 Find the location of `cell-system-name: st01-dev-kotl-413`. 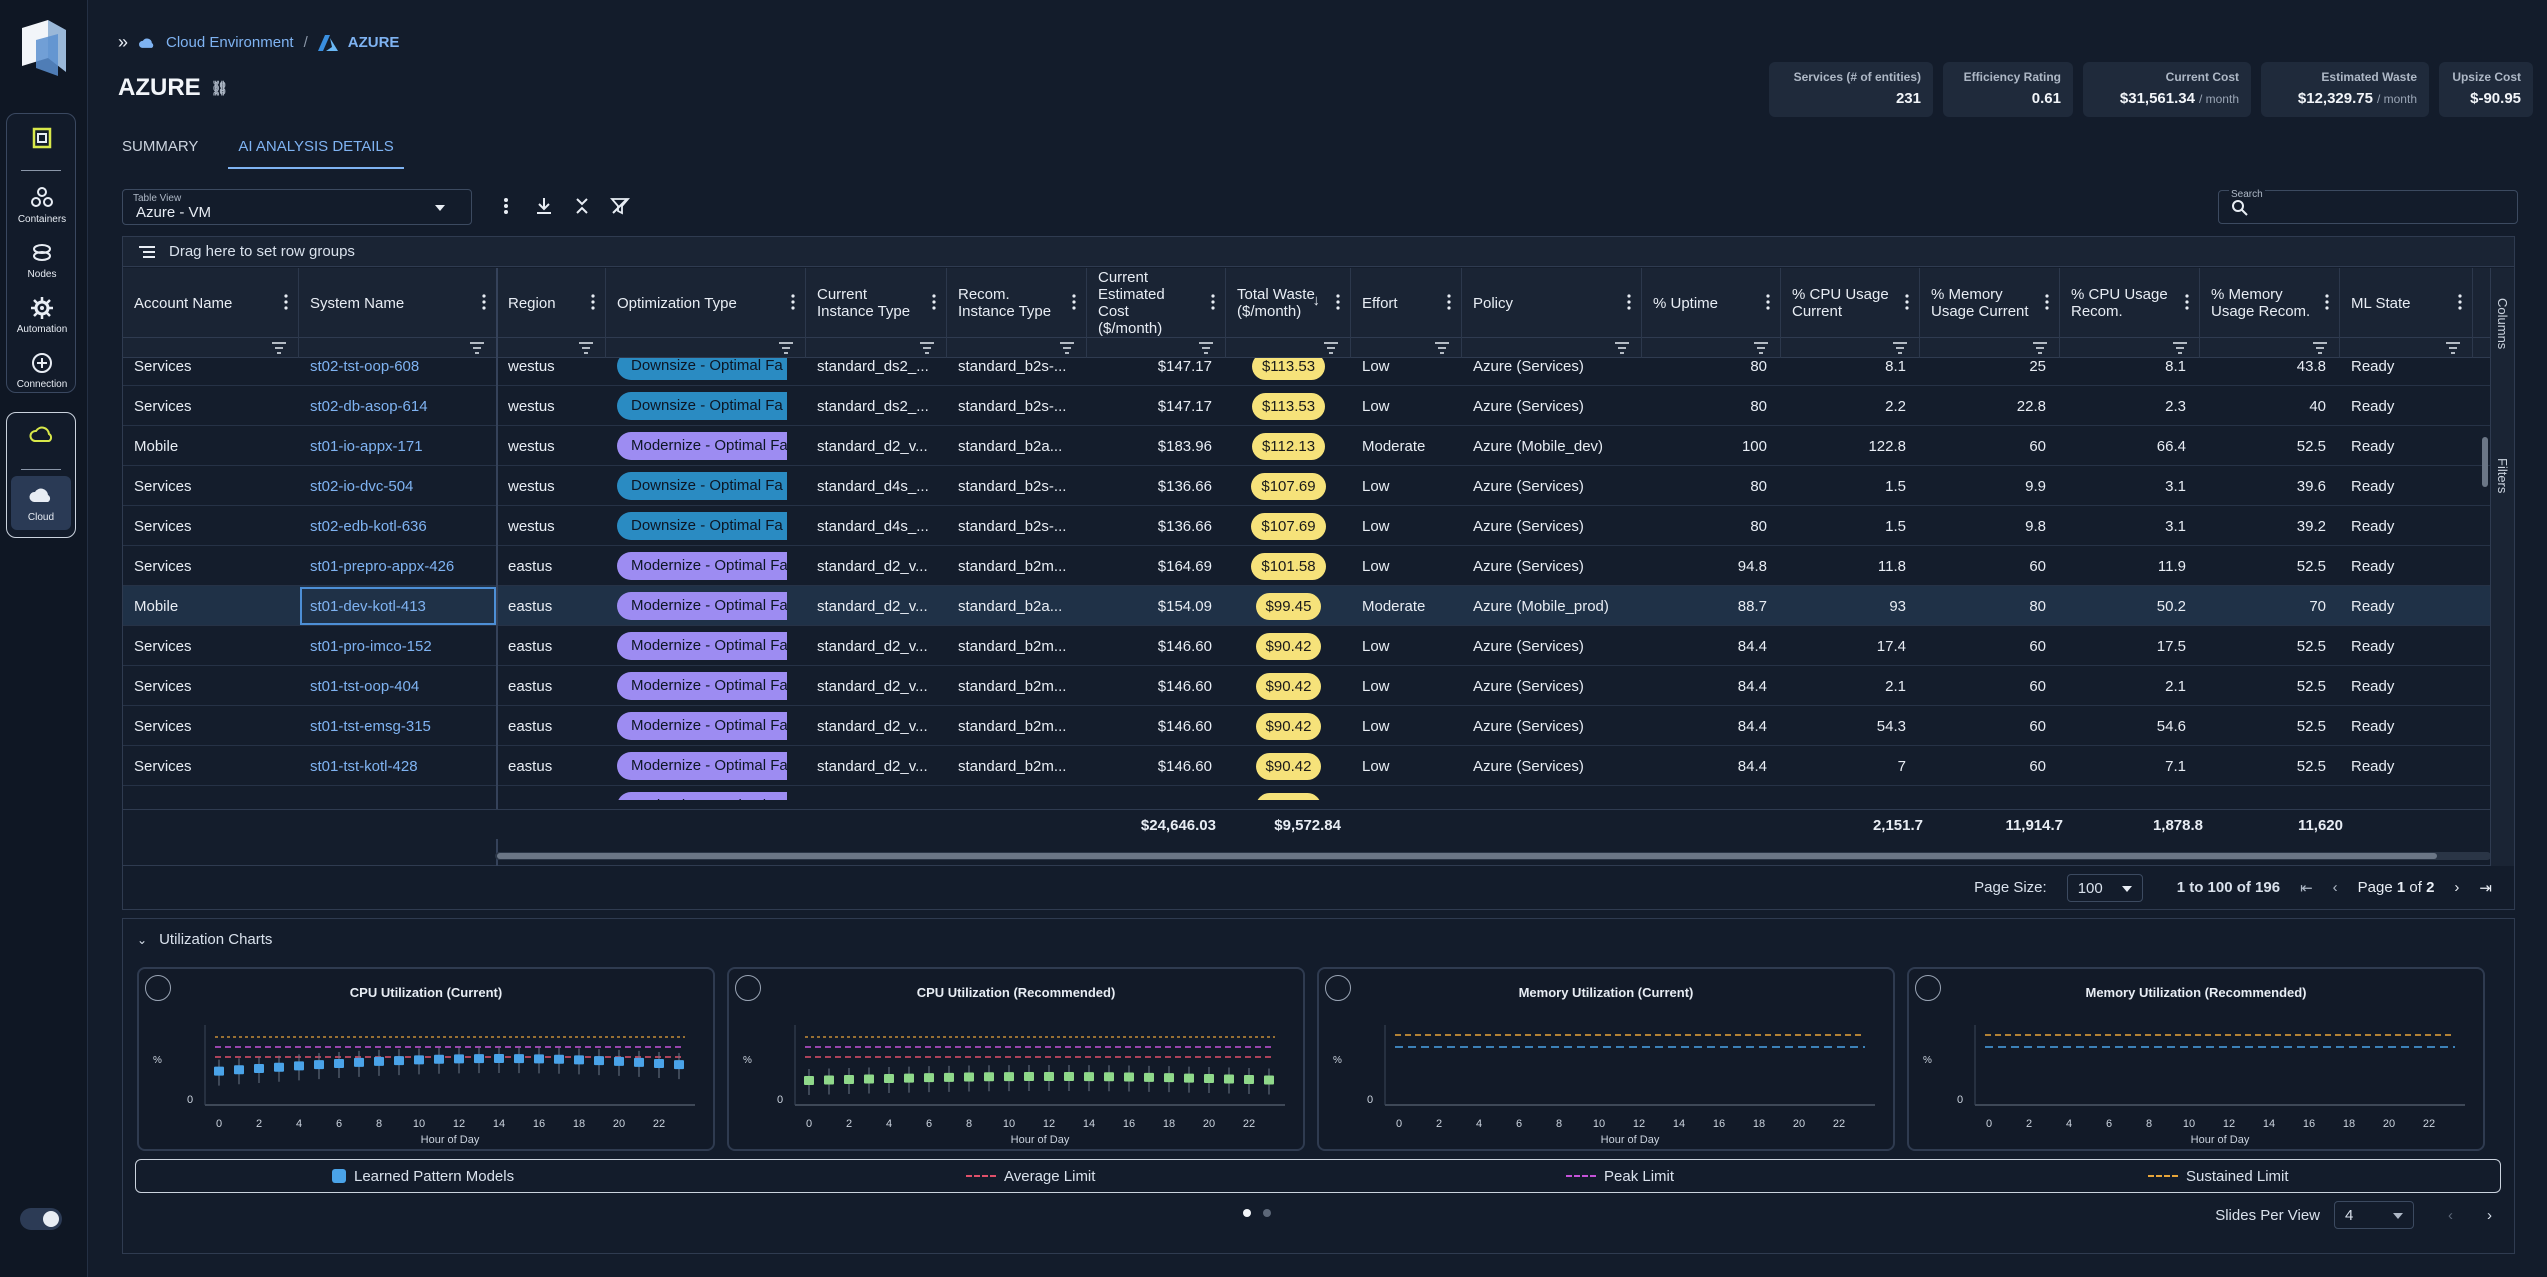

cell-system-name: st01-dev-kotl-413 is located at coordinates (398, 606).